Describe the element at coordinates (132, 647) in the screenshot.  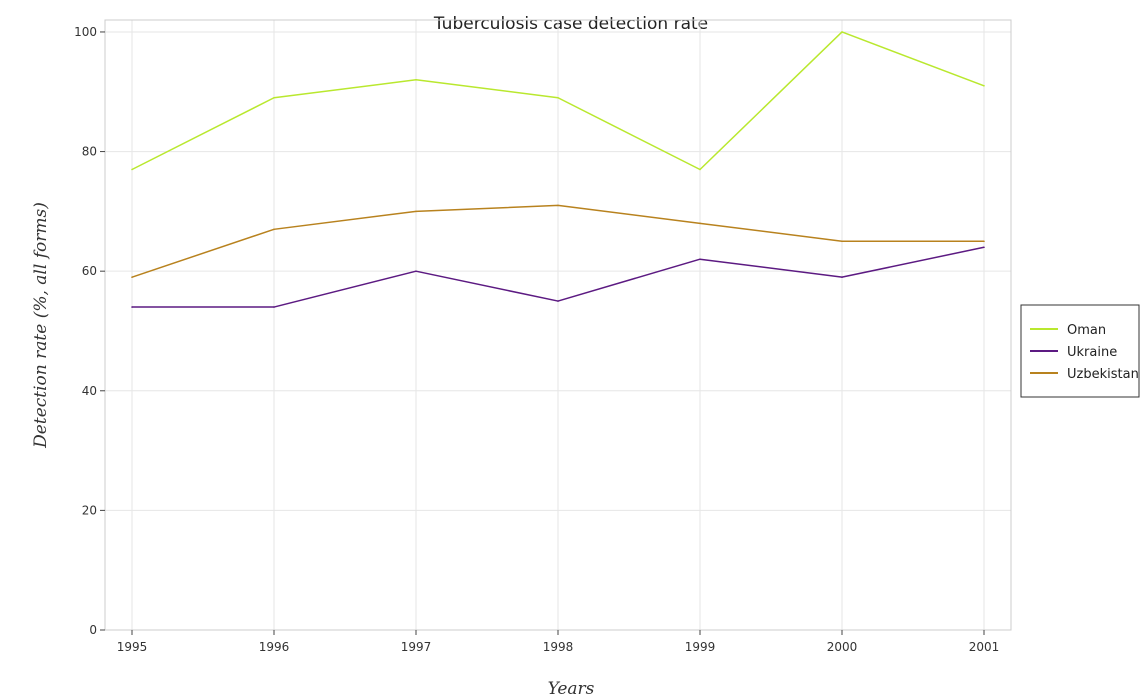
I see `x-tick-label: 1995` at that location.